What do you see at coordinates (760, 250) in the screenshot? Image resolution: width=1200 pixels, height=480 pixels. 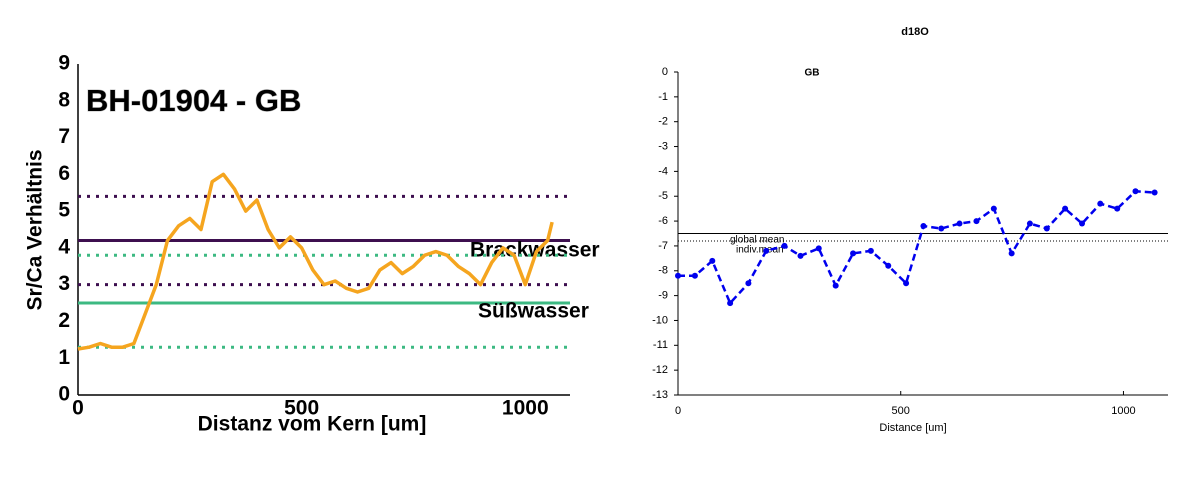 I see `reference-label: indiv.mean` at bounding box center [760, 250].